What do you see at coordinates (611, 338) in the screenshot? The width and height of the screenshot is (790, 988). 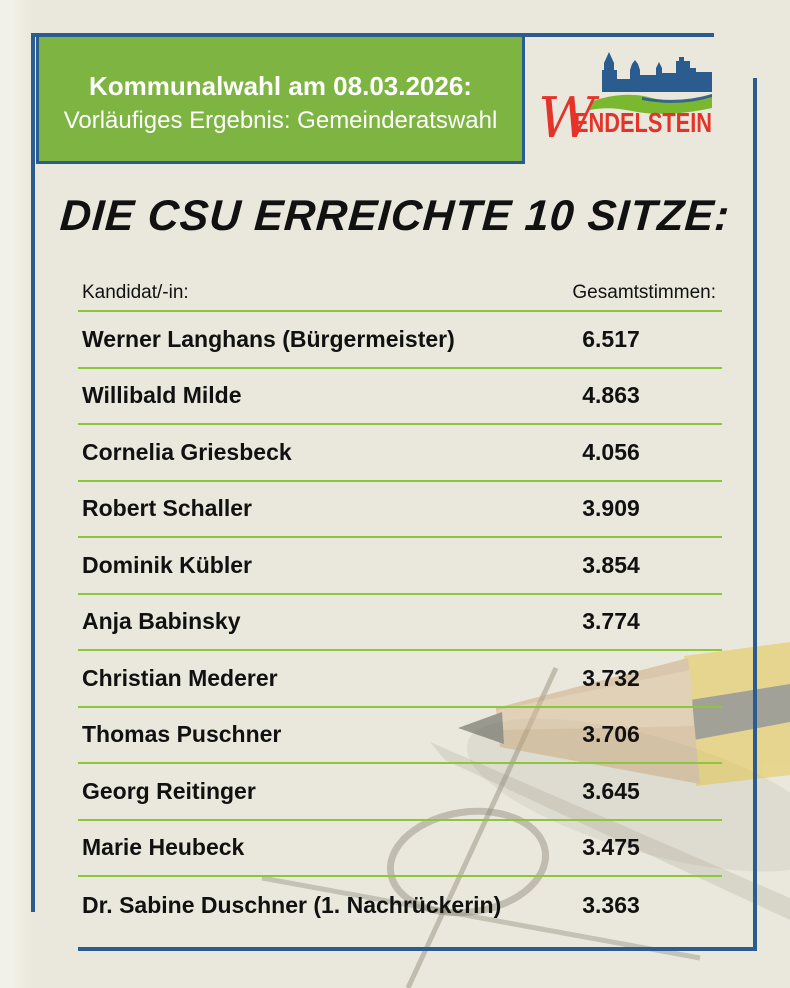 I see `vote-count: 6.517` at bounding box center [611, 338].